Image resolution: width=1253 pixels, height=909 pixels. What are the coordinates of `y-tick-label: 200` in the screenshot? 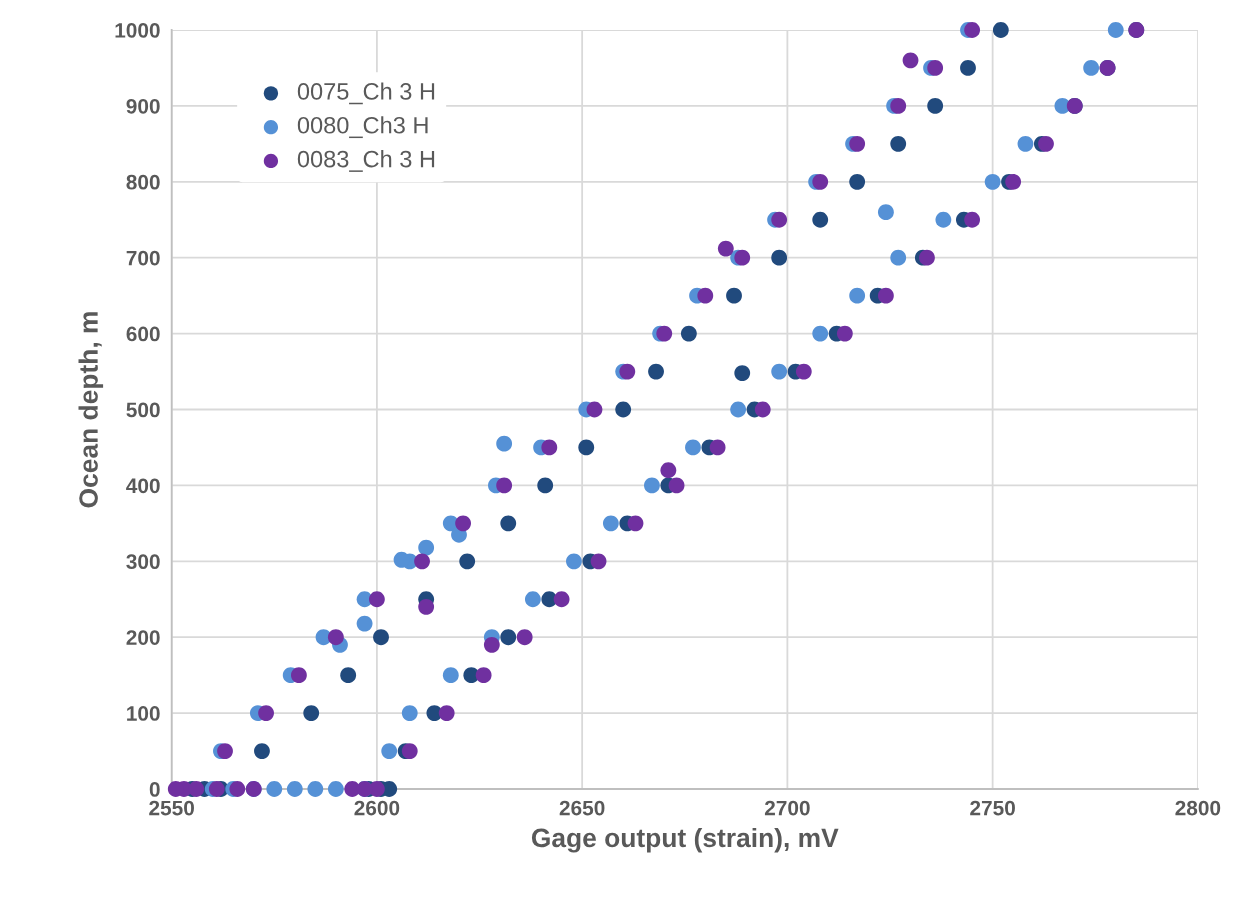 It's located at (143, 637).